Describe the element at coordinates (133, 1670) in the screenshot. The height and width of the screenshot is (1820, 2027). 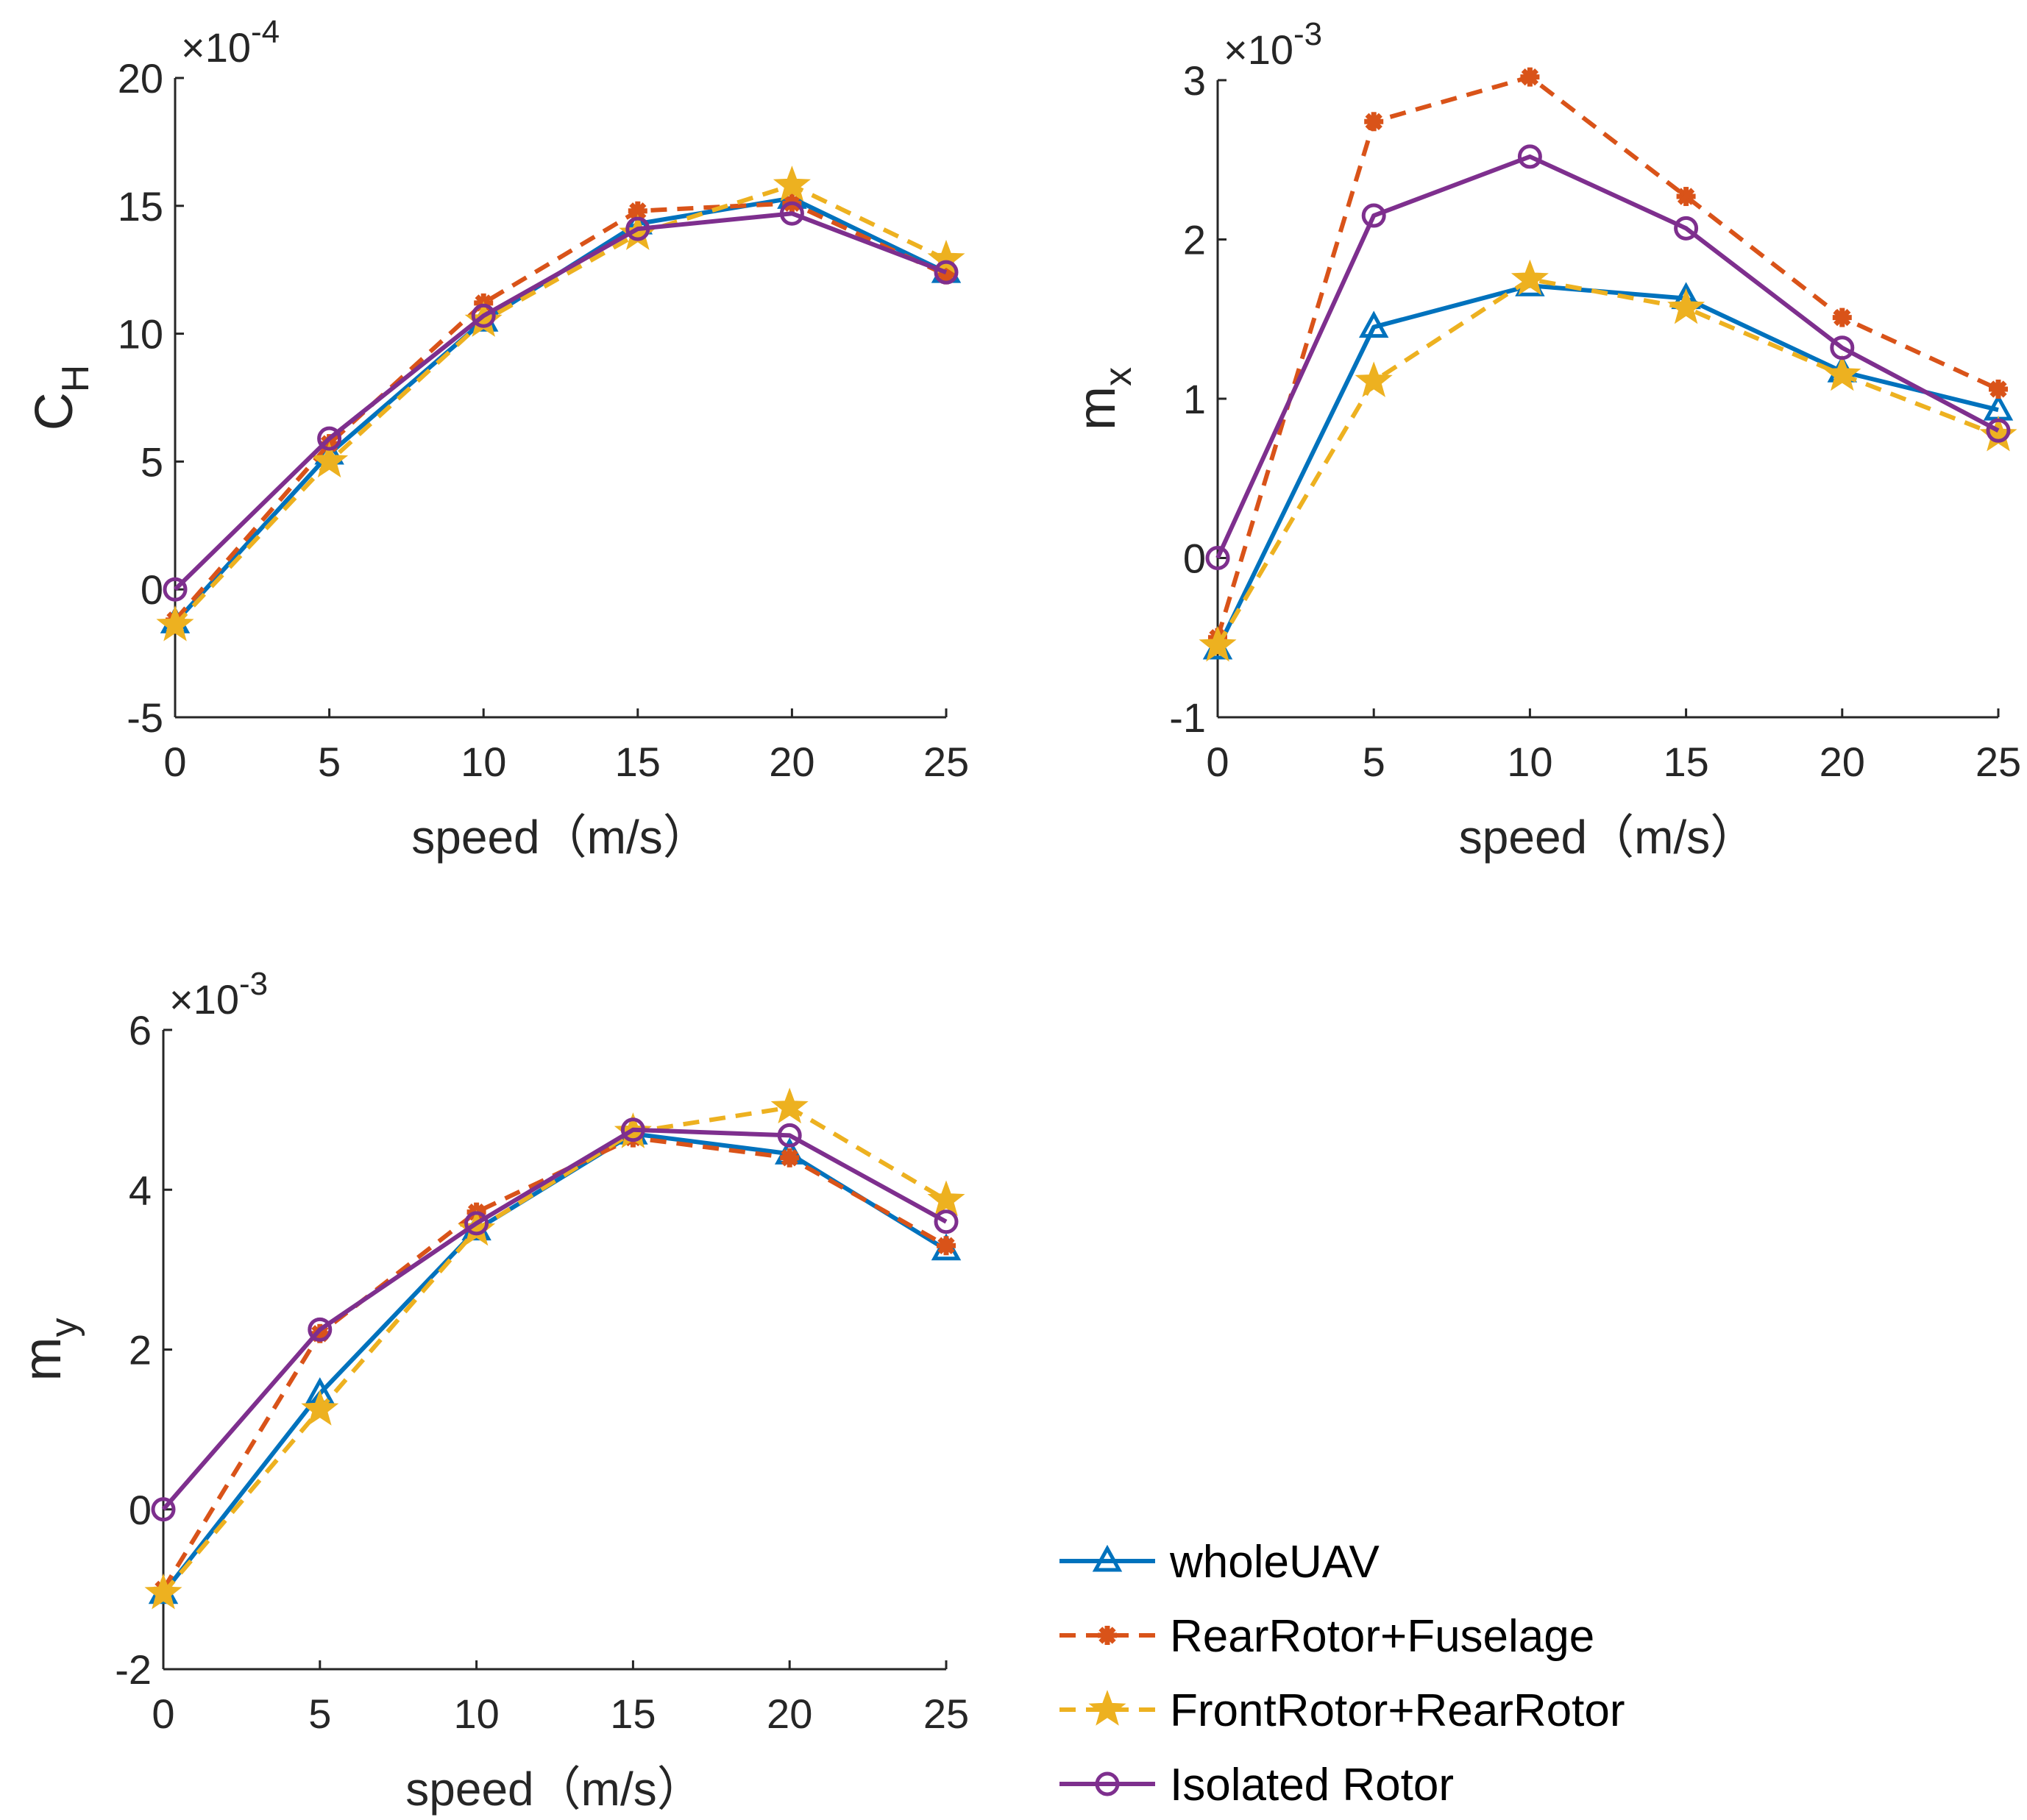
I see `y-tick-label: -2` at that location.